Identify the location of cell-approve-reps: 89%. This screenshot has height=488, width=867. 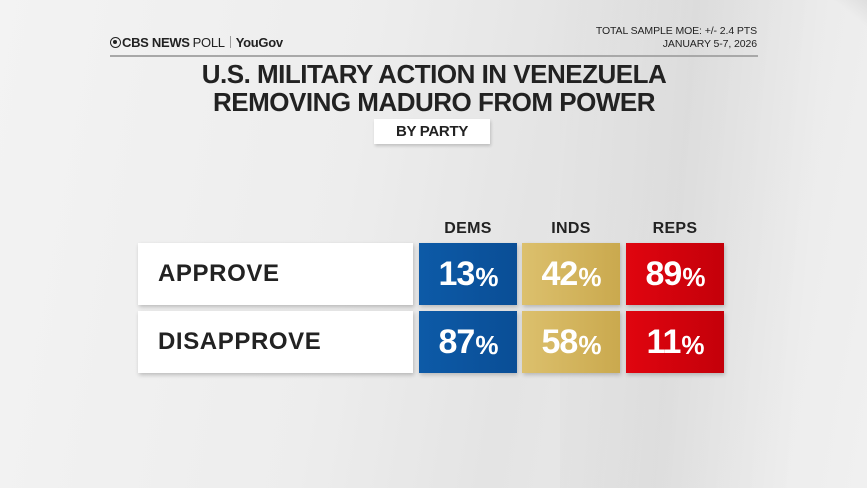
(675, 274).